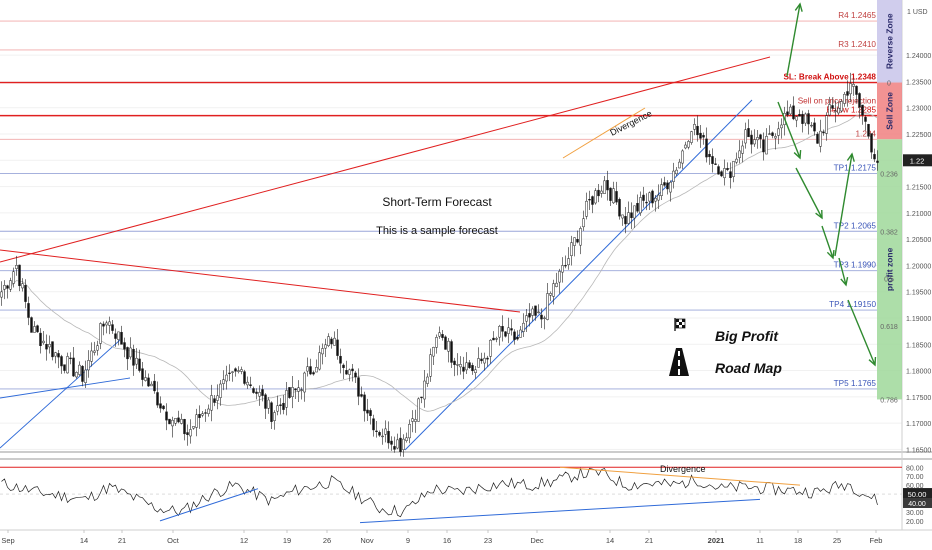 Image resolution: width=932 pixels, height=550 pixels. Describe the element at coordinates (408, 540) in the screenshot. I see `time-tick-label: 9` at that location.